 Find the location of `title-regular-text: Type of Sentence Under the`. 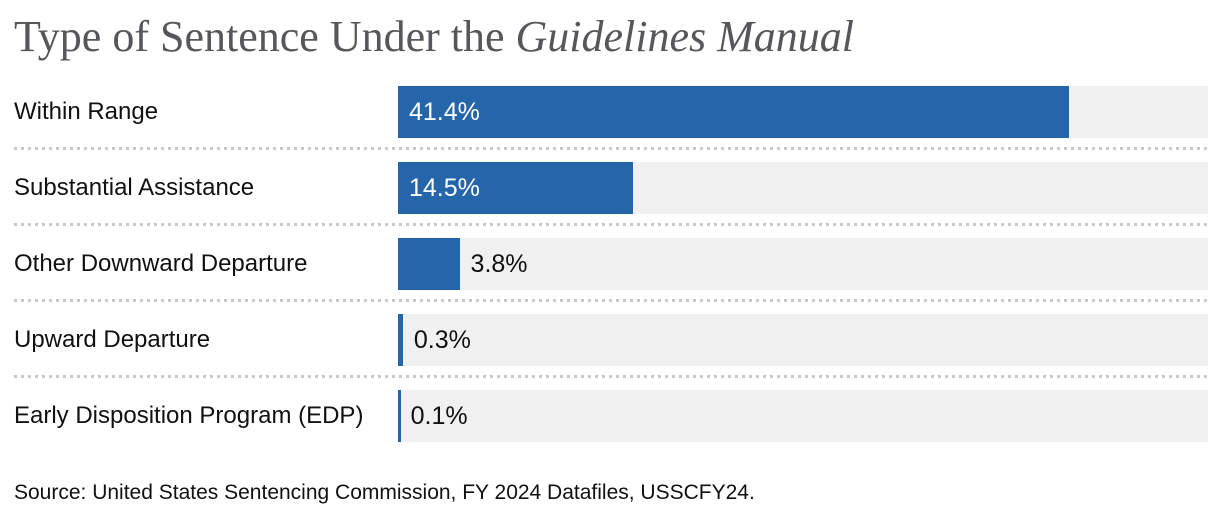

title-regular-text: Type of Sentence Under the is located at coordinates (265, 36).